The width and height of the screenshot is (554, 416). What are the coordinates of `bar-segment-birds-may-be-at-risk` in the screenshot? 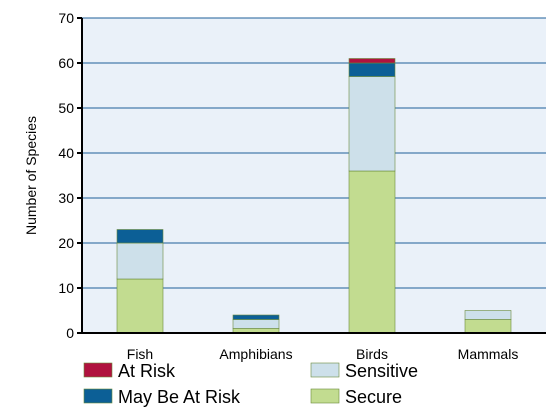 It's located at (372, 69).